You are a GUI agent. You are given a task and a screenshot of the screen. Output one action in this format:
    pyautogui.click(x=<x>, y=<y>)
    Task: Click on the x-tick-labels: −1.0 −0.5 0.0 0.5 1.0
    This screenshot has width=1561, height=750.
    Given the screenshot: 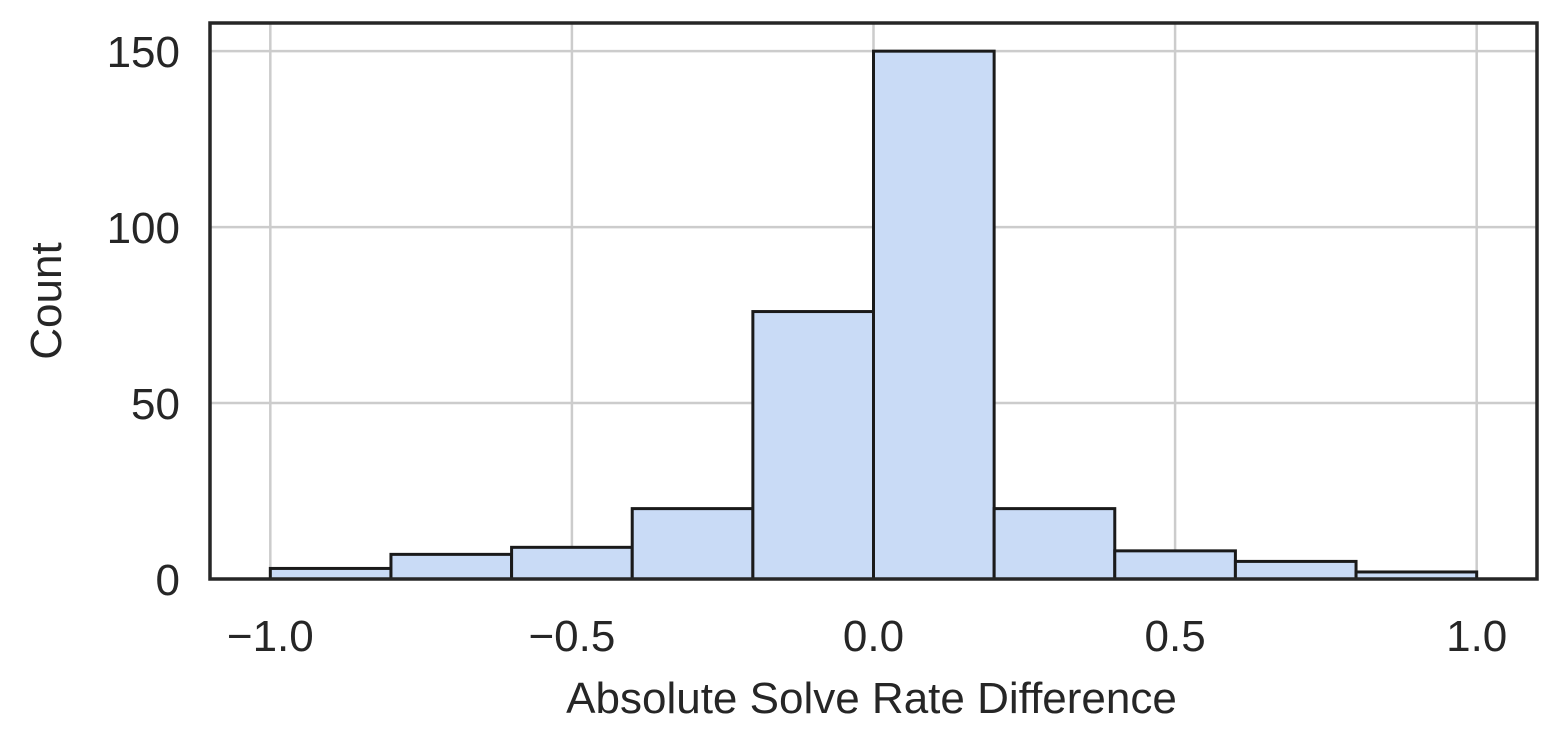 What is the action you would take?
    pyautogui.click(x=867, y=636)
    